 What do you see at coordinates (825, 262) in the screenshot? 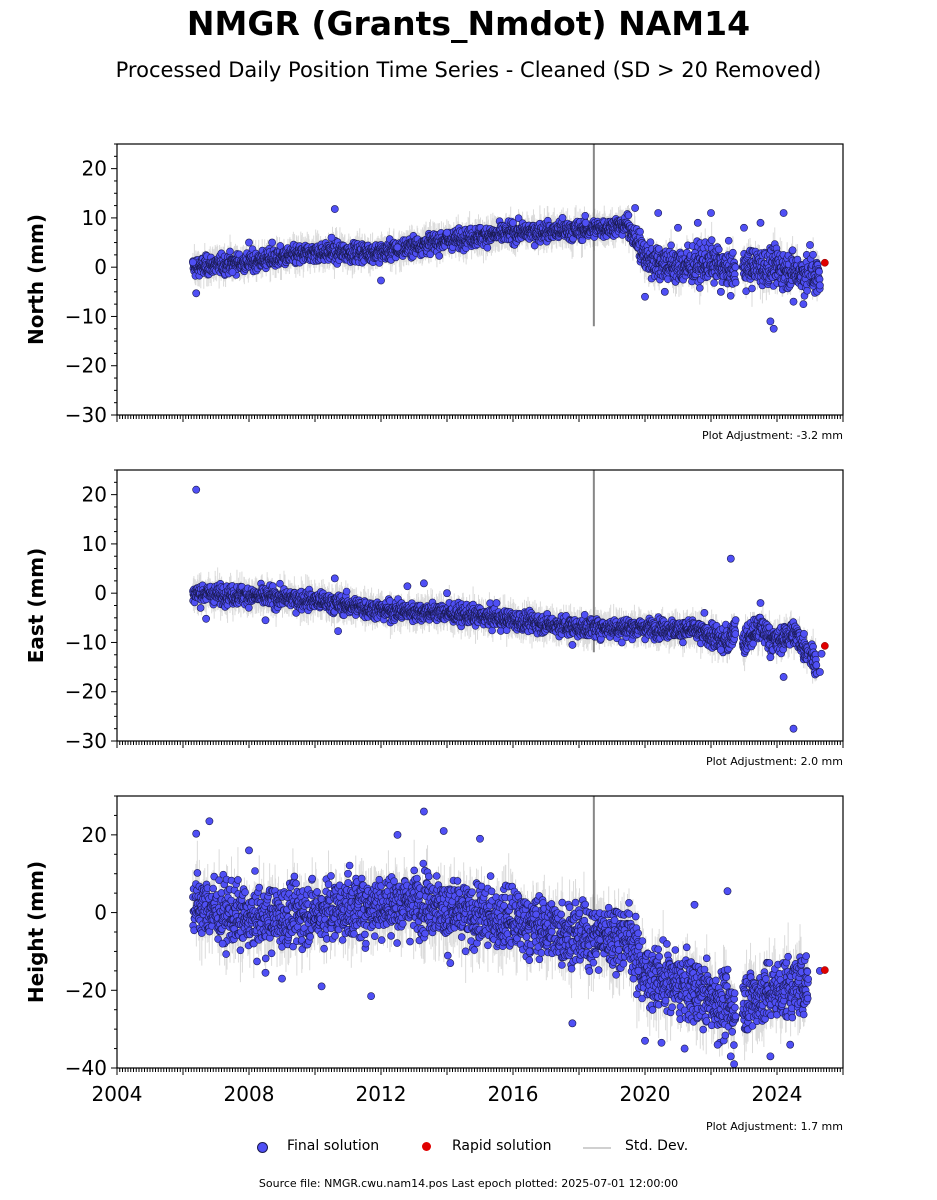
I see `rapid-point` at bounding box center [825, 262].